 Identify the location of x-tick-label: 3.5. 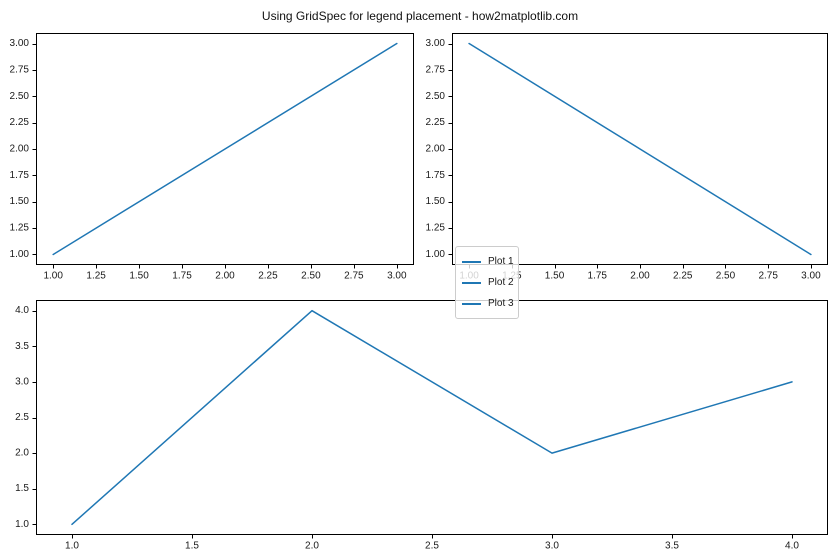
(672, 545).